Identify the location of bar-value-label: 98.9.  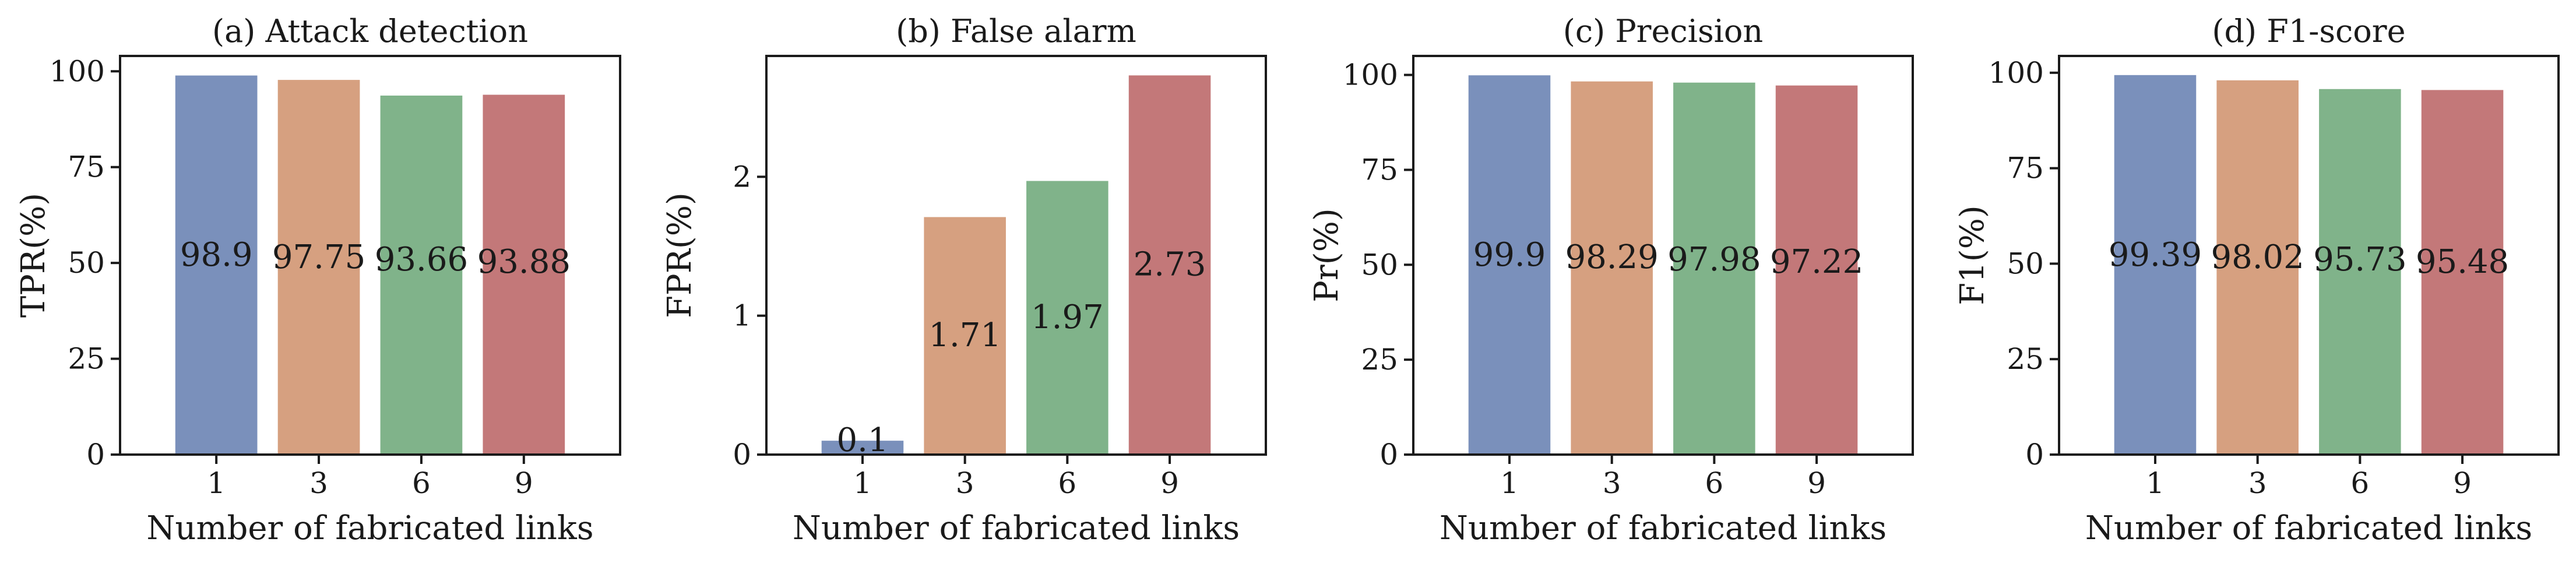
(216, 255).